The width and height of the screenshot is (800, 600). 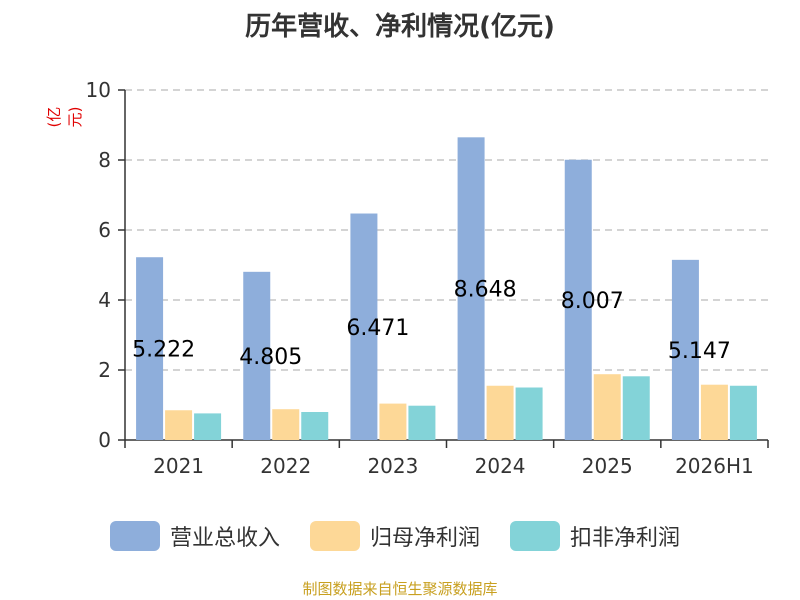 I want to click on x-category-label: 2022, so click(x=285, y=466).